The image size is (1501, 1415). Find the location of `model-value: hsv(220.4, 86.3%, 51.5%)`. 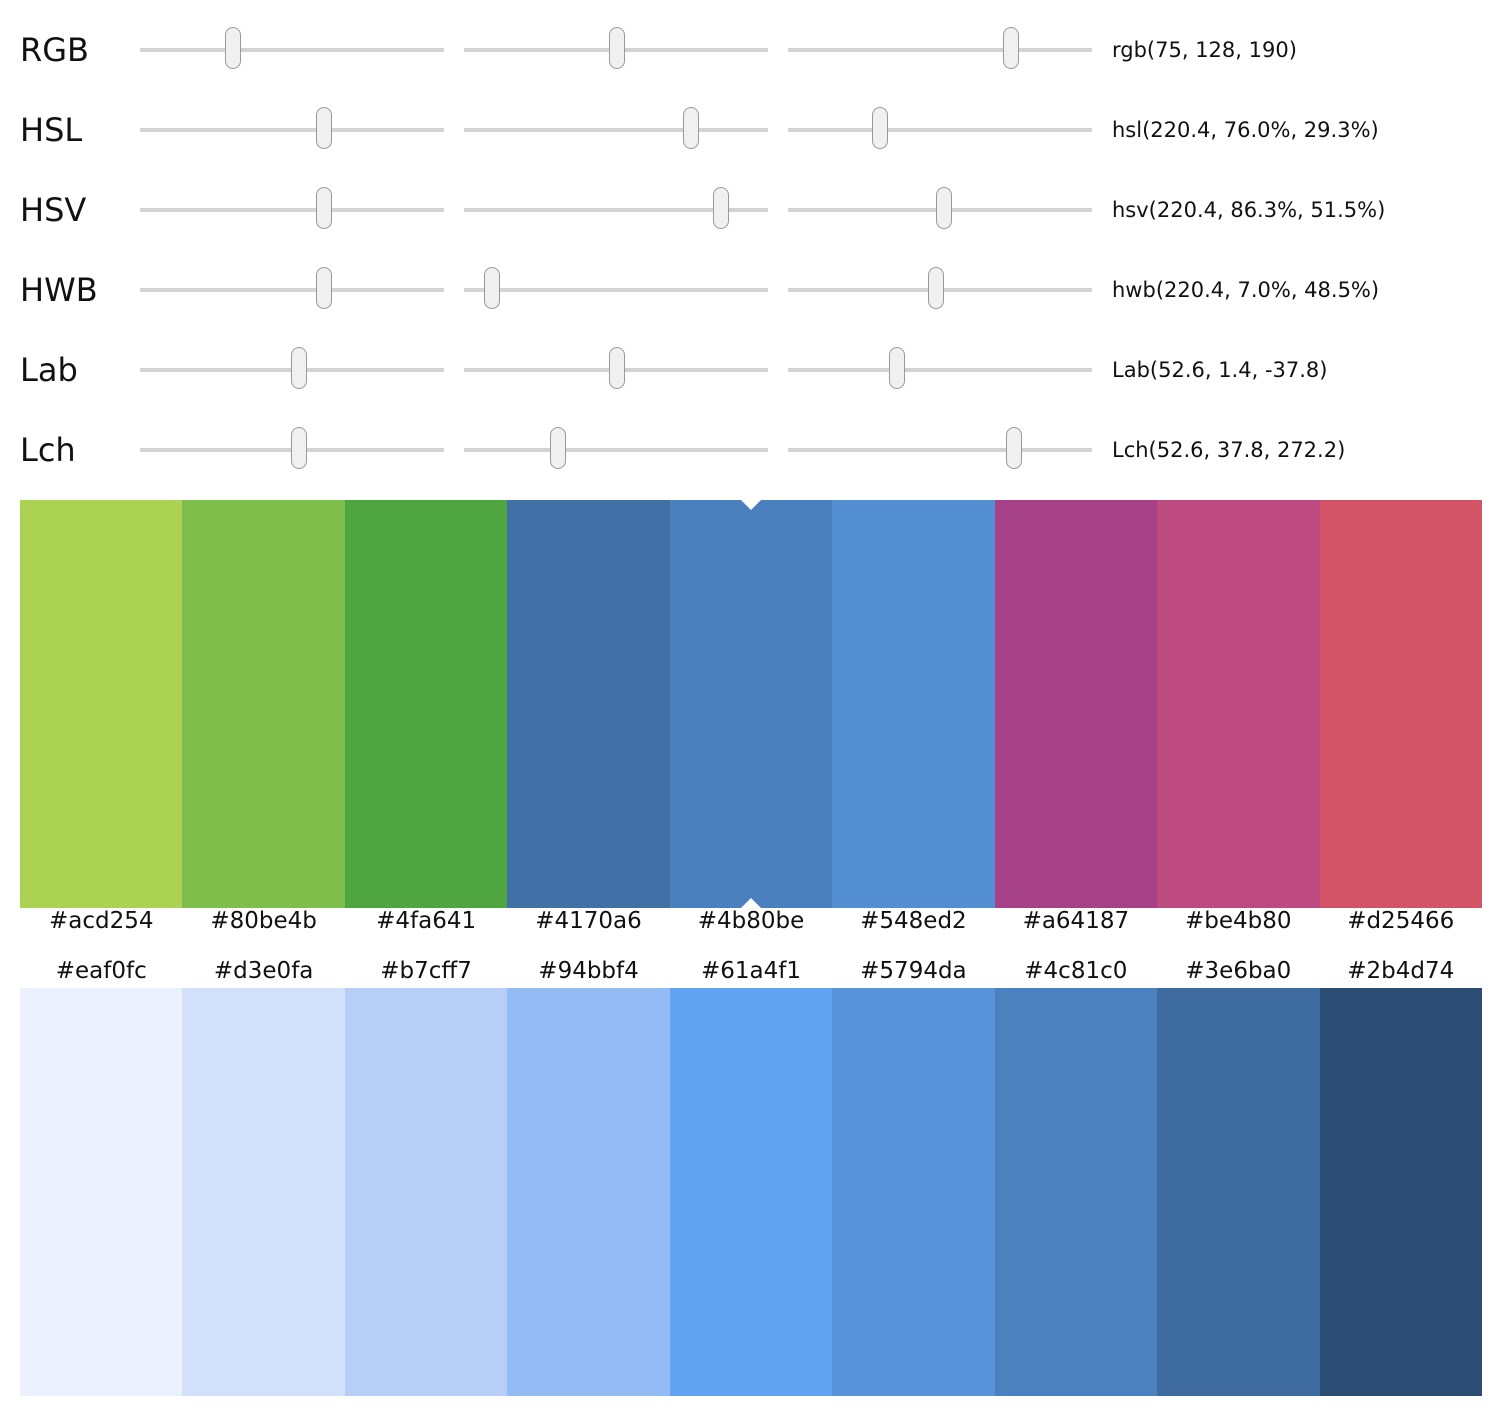

model-value: hsv(220.4, 86.3%, 51.5%) is located at coordinates (1249, 210).